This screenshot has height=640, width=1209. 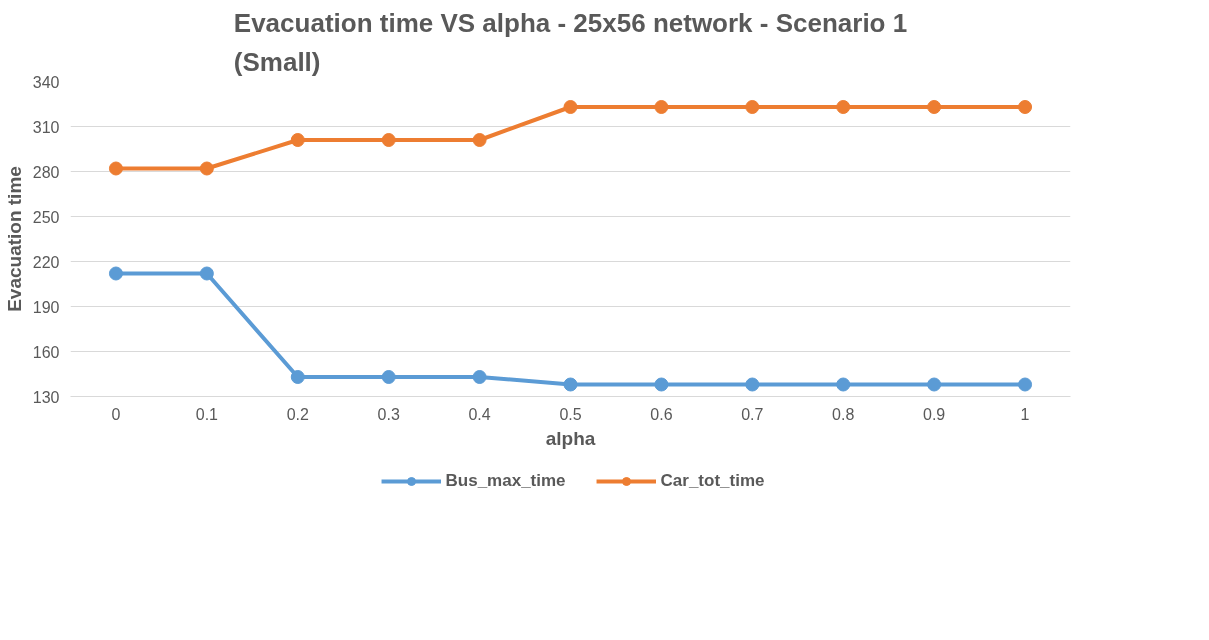 What do you see at coordinates (116, 414) in the screenshot?
I see `x-tick-label: 0` at bounding box center [116, 414].